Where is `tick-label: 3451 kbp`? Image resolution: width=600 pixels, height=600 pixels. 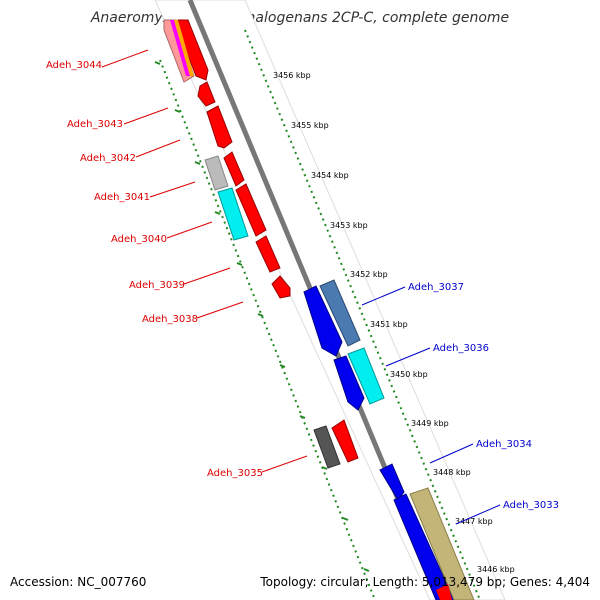 tick-label: 3451 kbp is located at coordinates (389, 324).